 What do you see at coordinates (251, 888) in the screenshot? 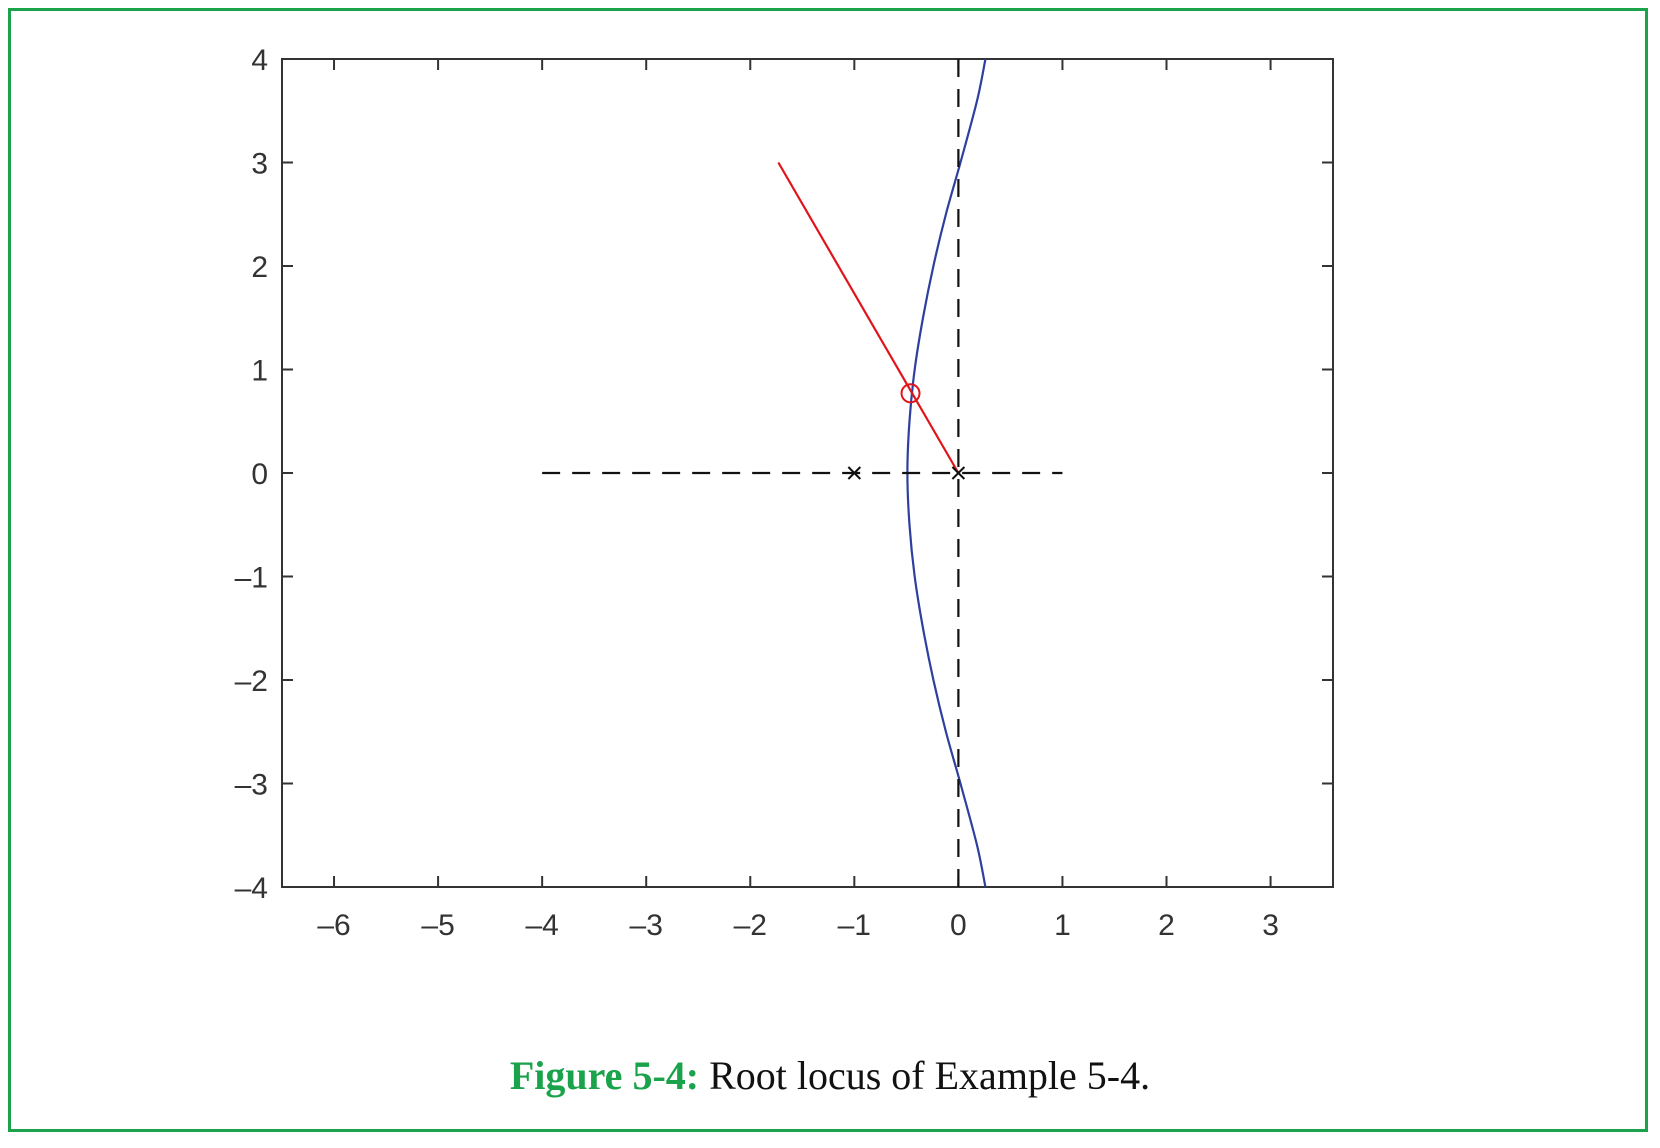
I see `y-tick-label: –4` at bounding box center [251, 888].